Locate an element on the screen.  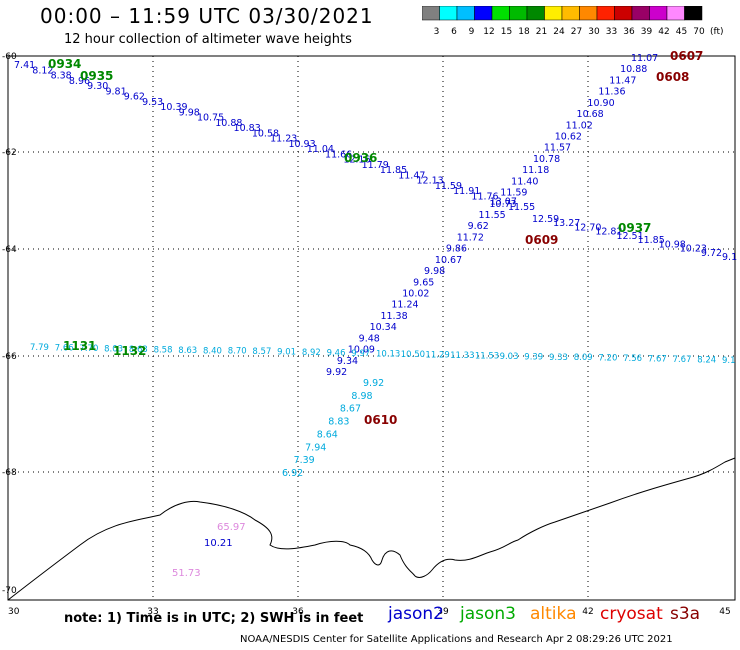
swh-value-track_b: 9.48 is located at coordinates (369, 338).